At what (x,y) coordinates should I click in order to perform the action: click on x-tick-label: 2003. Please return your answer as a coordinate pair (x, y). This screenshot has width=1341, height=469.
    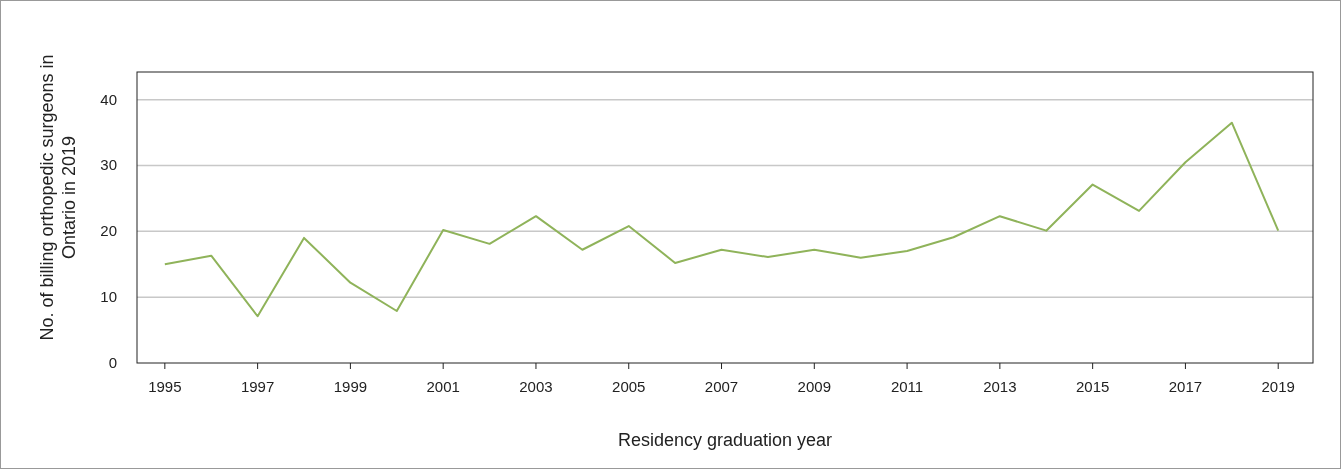
    Looking at the image, I should click on (536, 386).